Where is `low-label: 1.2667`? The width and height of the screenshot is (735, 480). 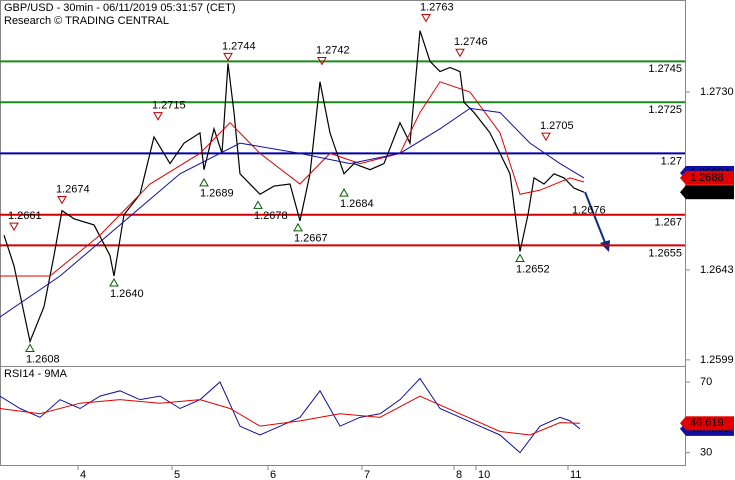
low-label: 1.2667 is located at coordinates (311, 239).